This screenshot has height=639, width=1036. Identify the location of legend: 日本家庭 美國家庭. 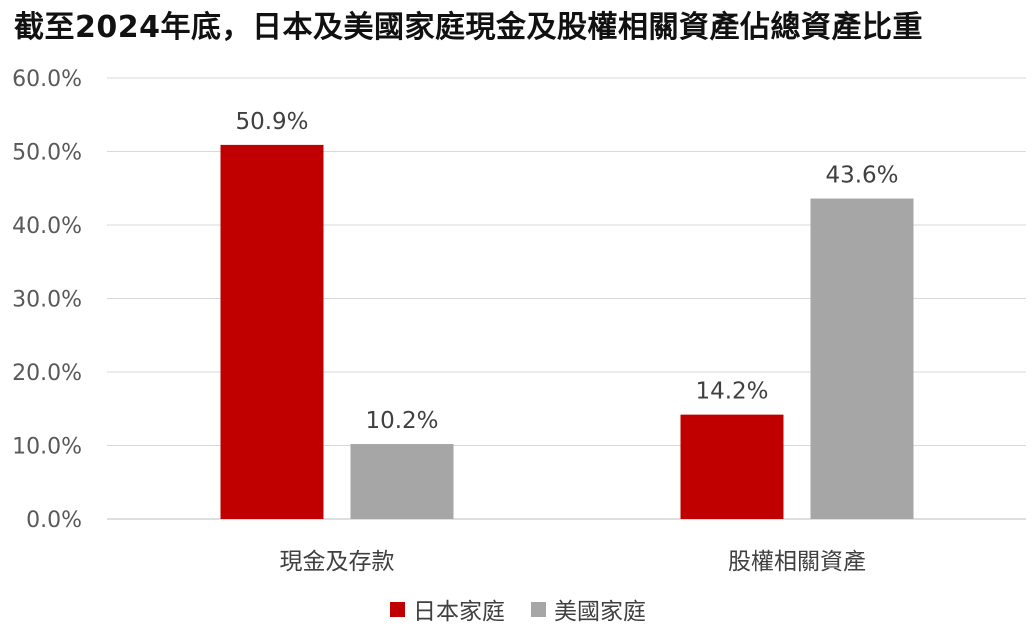
(518, 609).